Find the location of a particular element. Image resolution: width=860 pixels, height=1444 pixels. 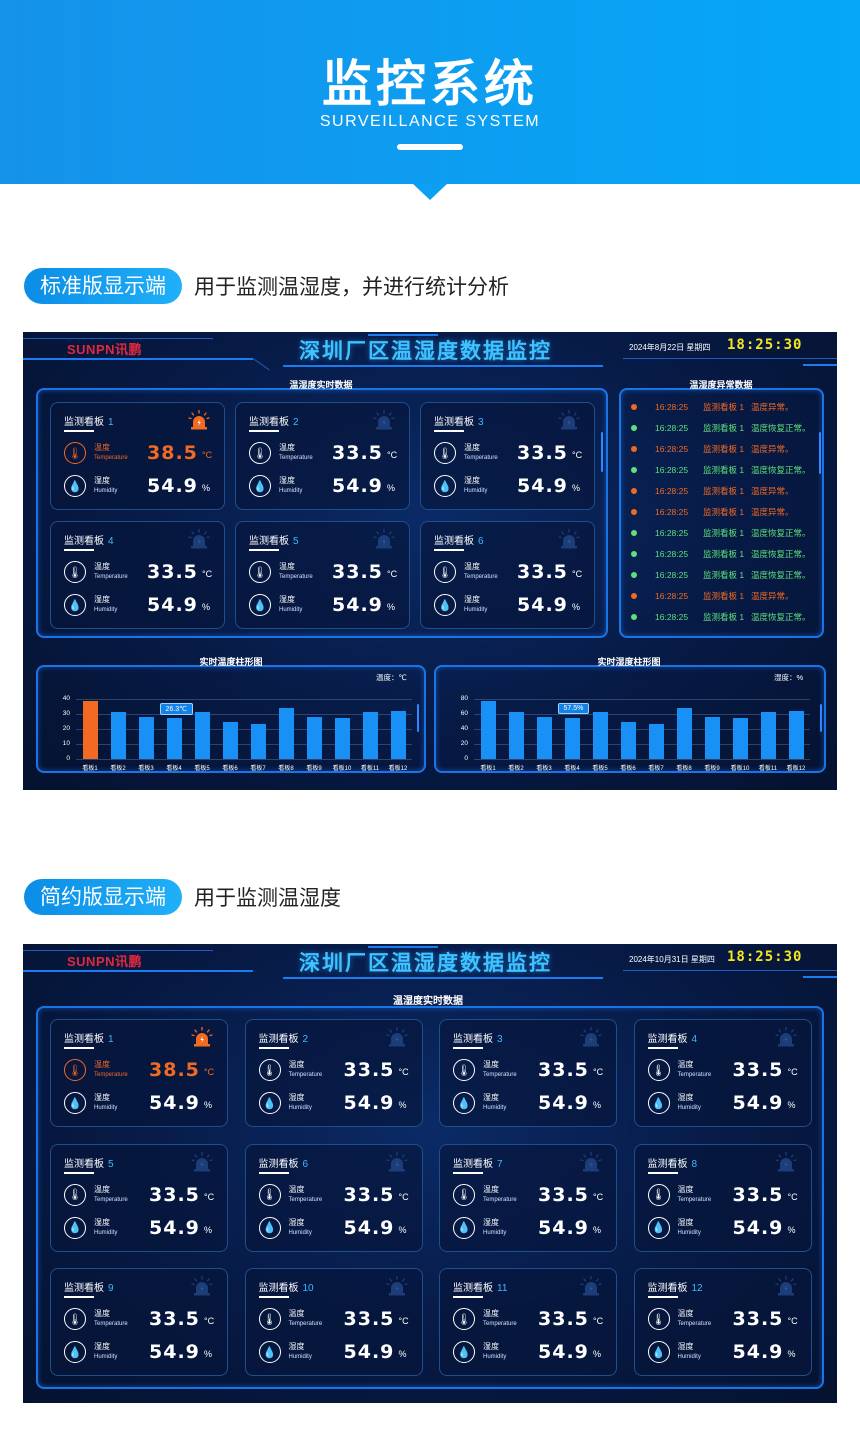

x-tick: 看板1 is located at coordinates (90, 769).